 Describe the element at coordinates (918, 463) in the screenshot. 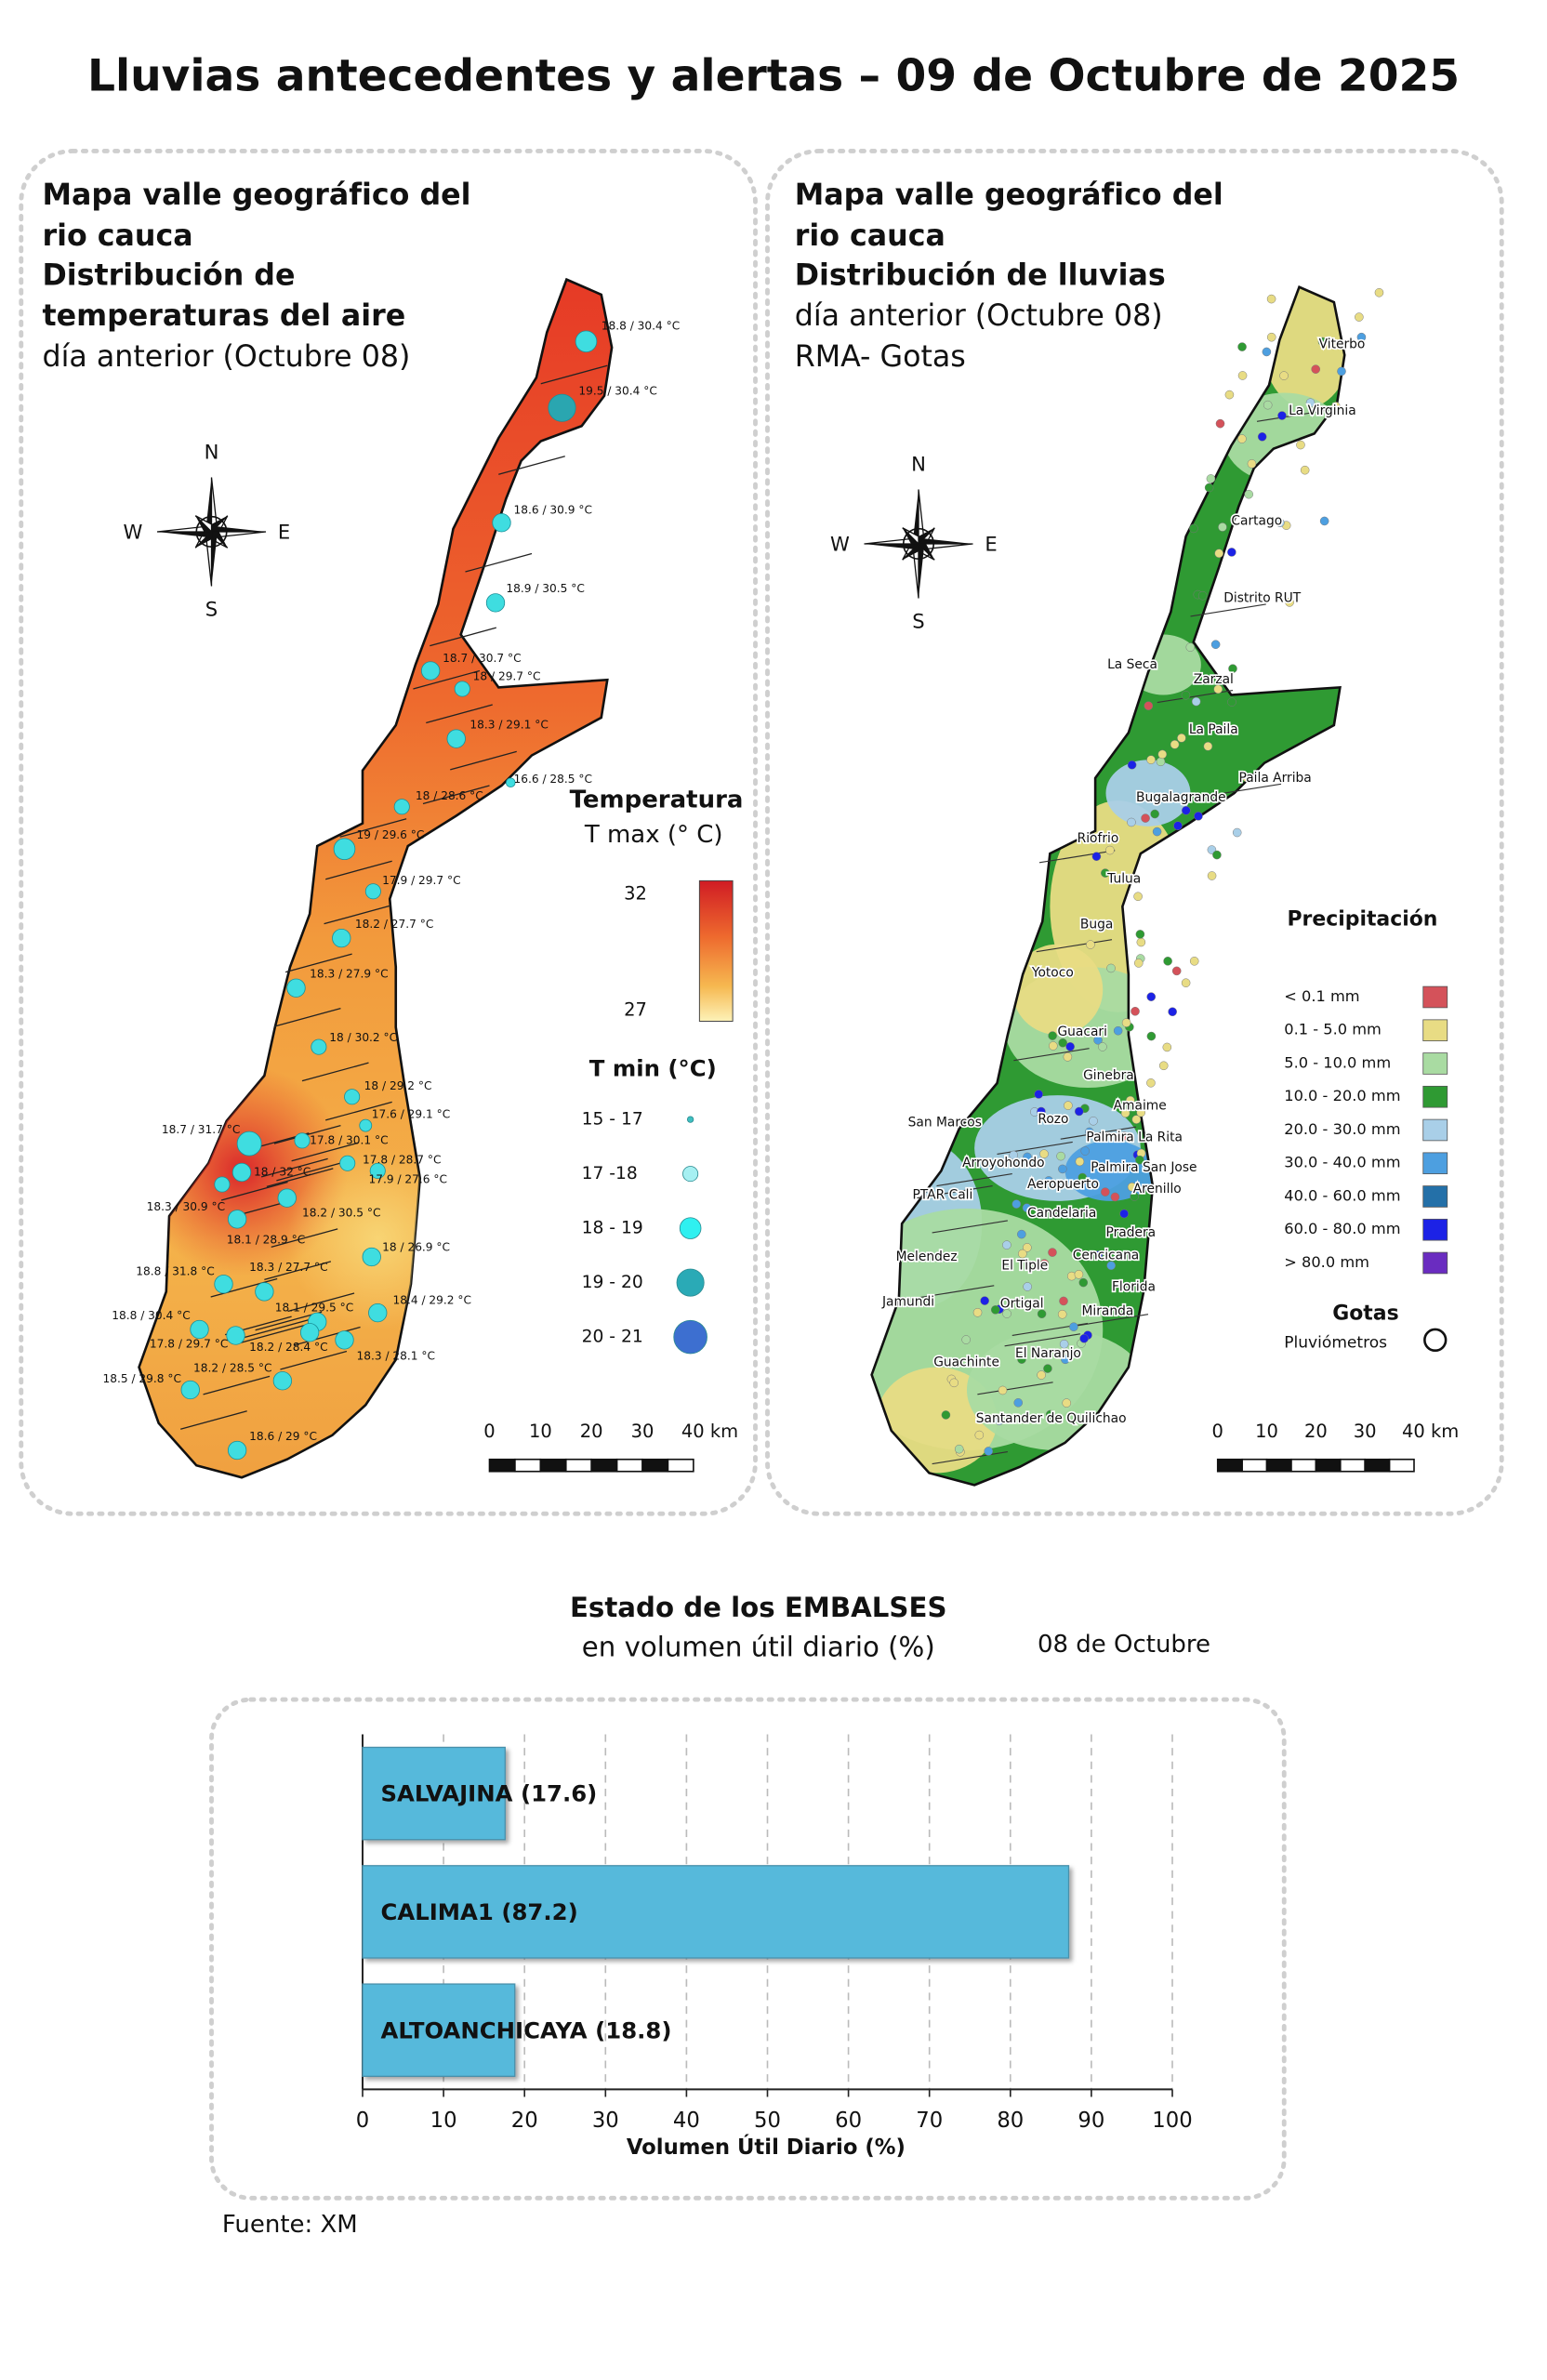

I see `compass-label: N` at that location.